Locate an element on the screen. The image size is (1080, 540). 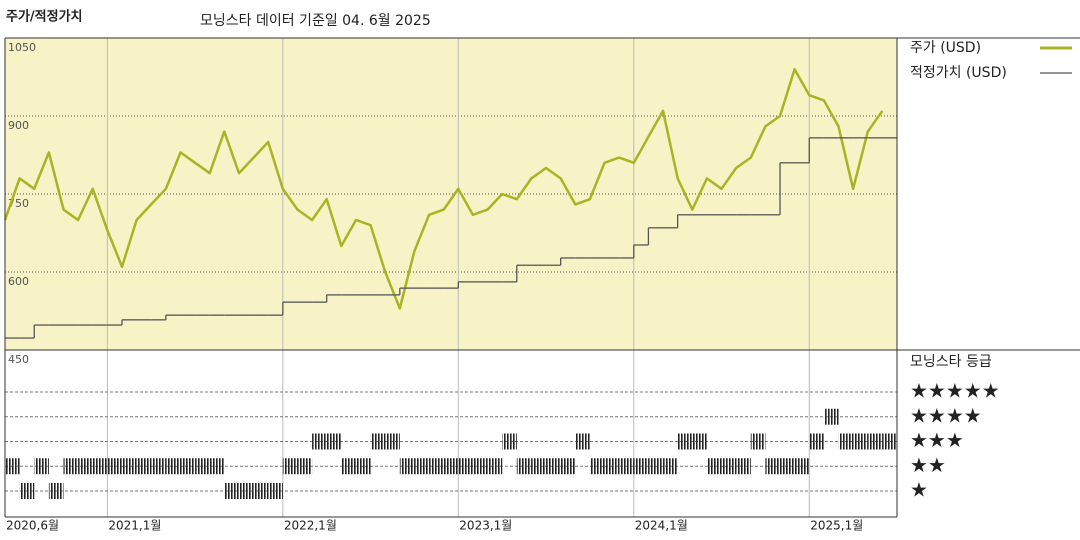
y-tick-label: 1050 is located at coordinates (22, 47).